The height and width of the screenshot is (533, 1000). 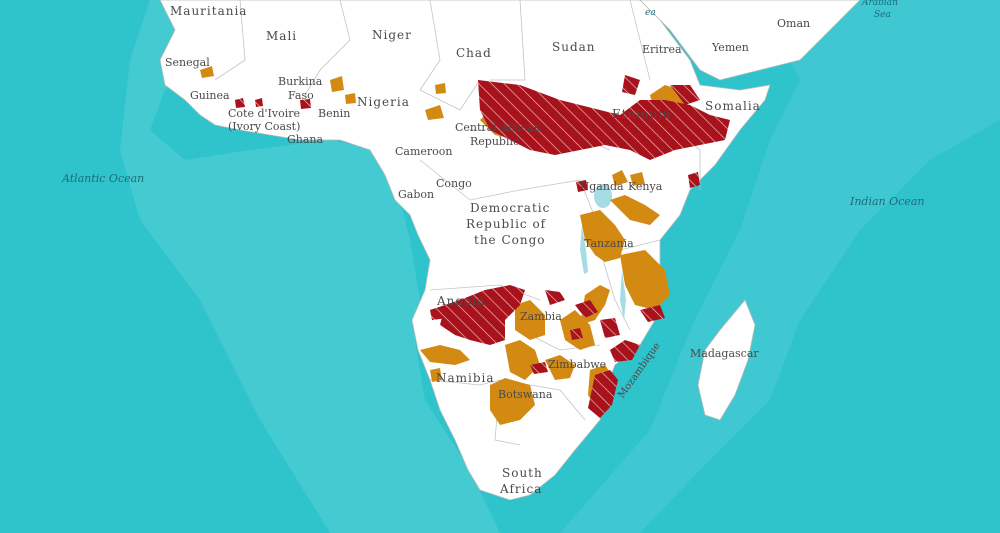 What do you see at coordinates (520, 489) in the screenshot?
I see `label-south-africa-2: Africa` at bounding box center [520, 489].